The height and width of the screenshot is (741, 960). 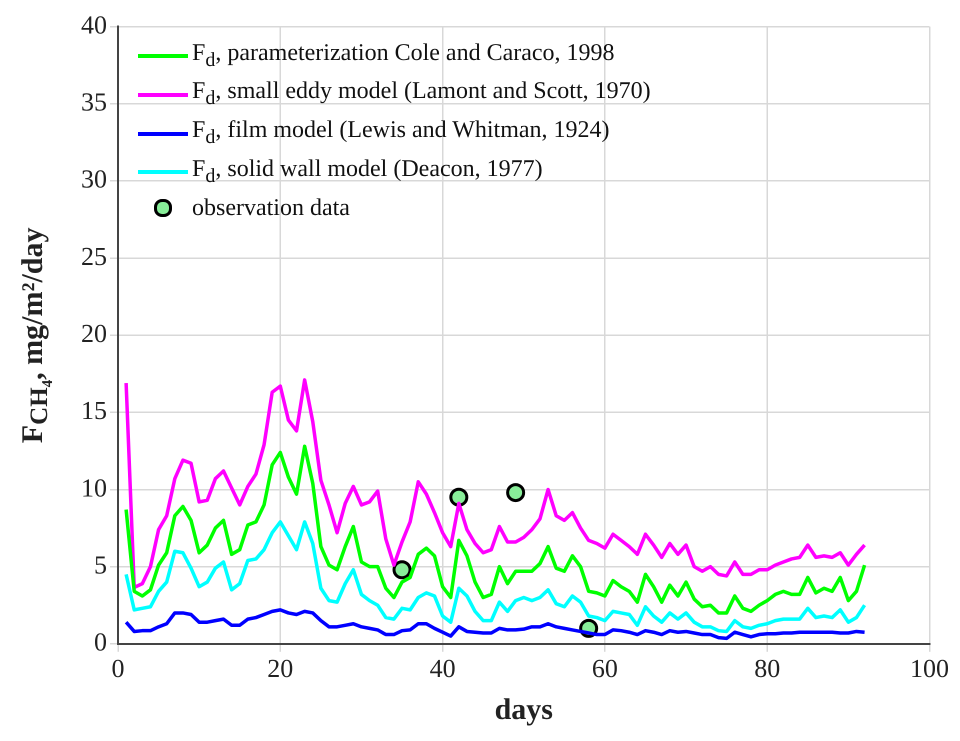 I want to click on x-axis-title: days, so click(x=523, y=709).